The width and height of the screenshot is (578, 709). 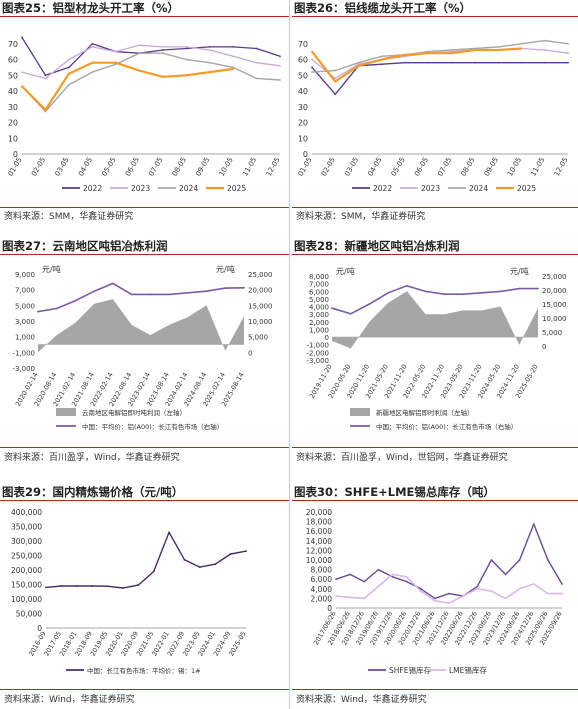 What do you see at coordinates (327, 338) in the screenshot?
I see `y-left-tick-label: 0` at bounding box center [327, 338].